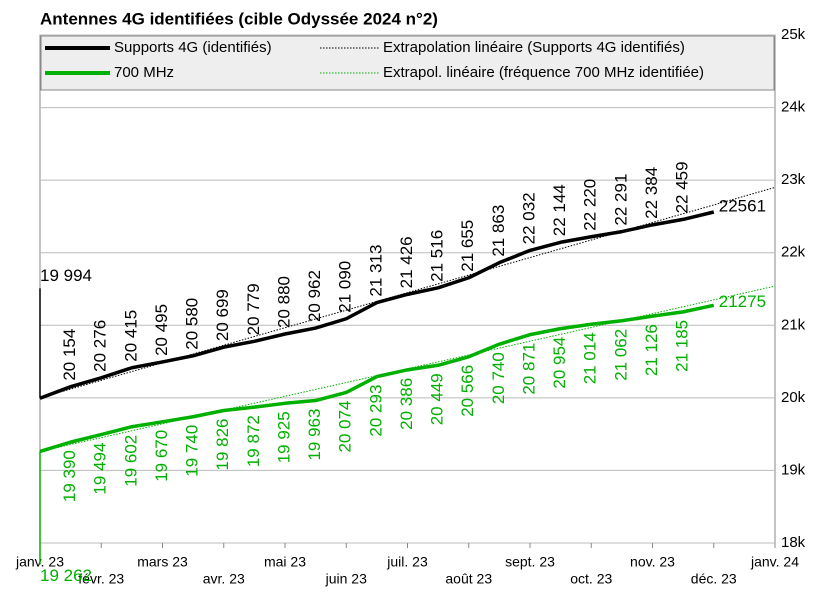  What do you see at coordinates (375, 271) in the screenshot?
I see `data-label: 21 313` at bounding box center [375, 271].